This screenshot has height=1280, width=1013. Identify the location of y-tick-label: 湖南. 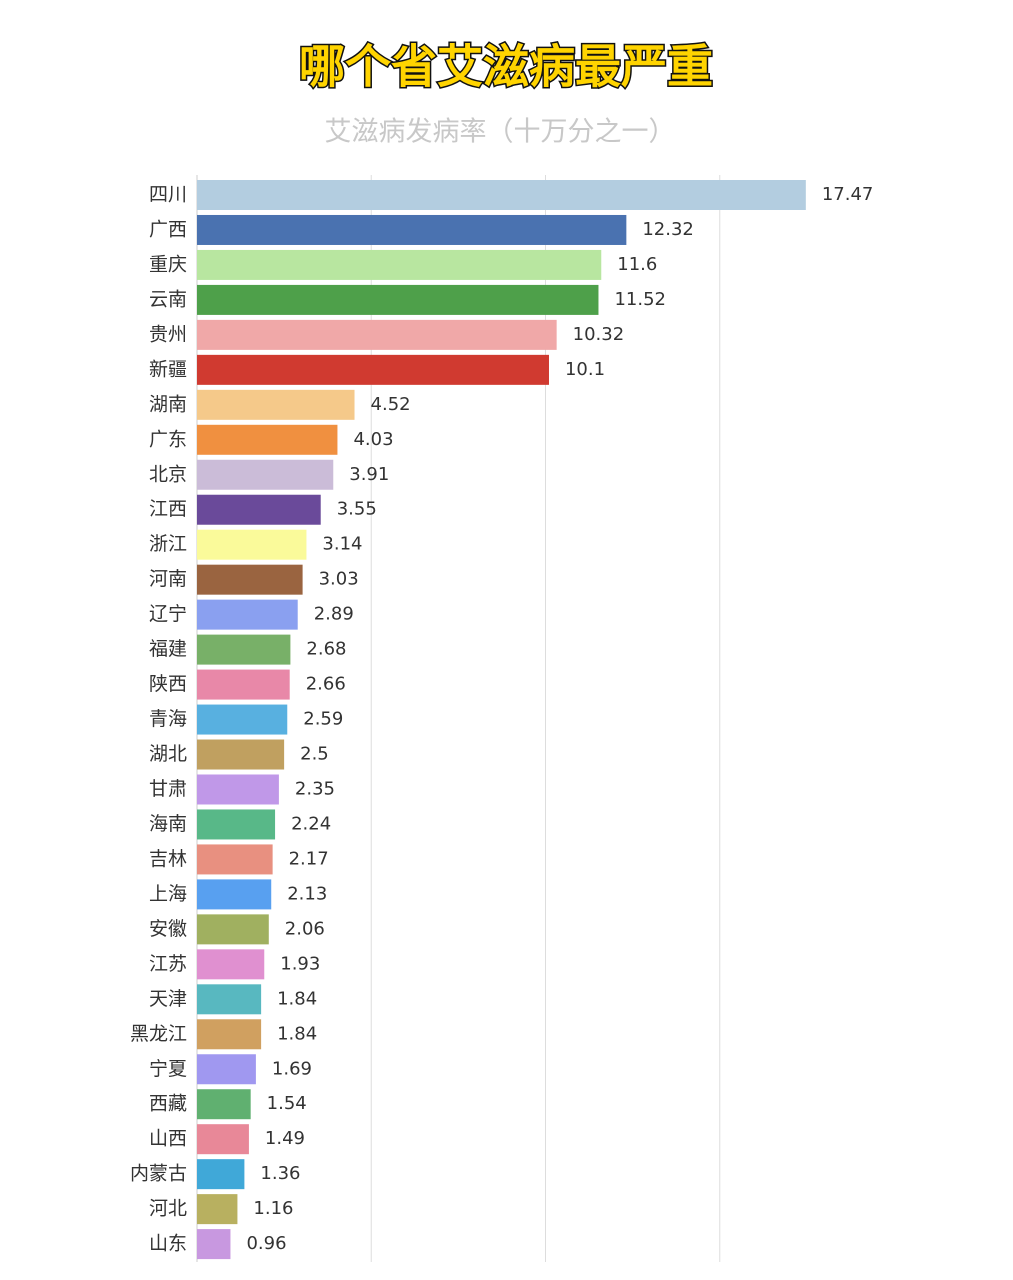
(168, 404).